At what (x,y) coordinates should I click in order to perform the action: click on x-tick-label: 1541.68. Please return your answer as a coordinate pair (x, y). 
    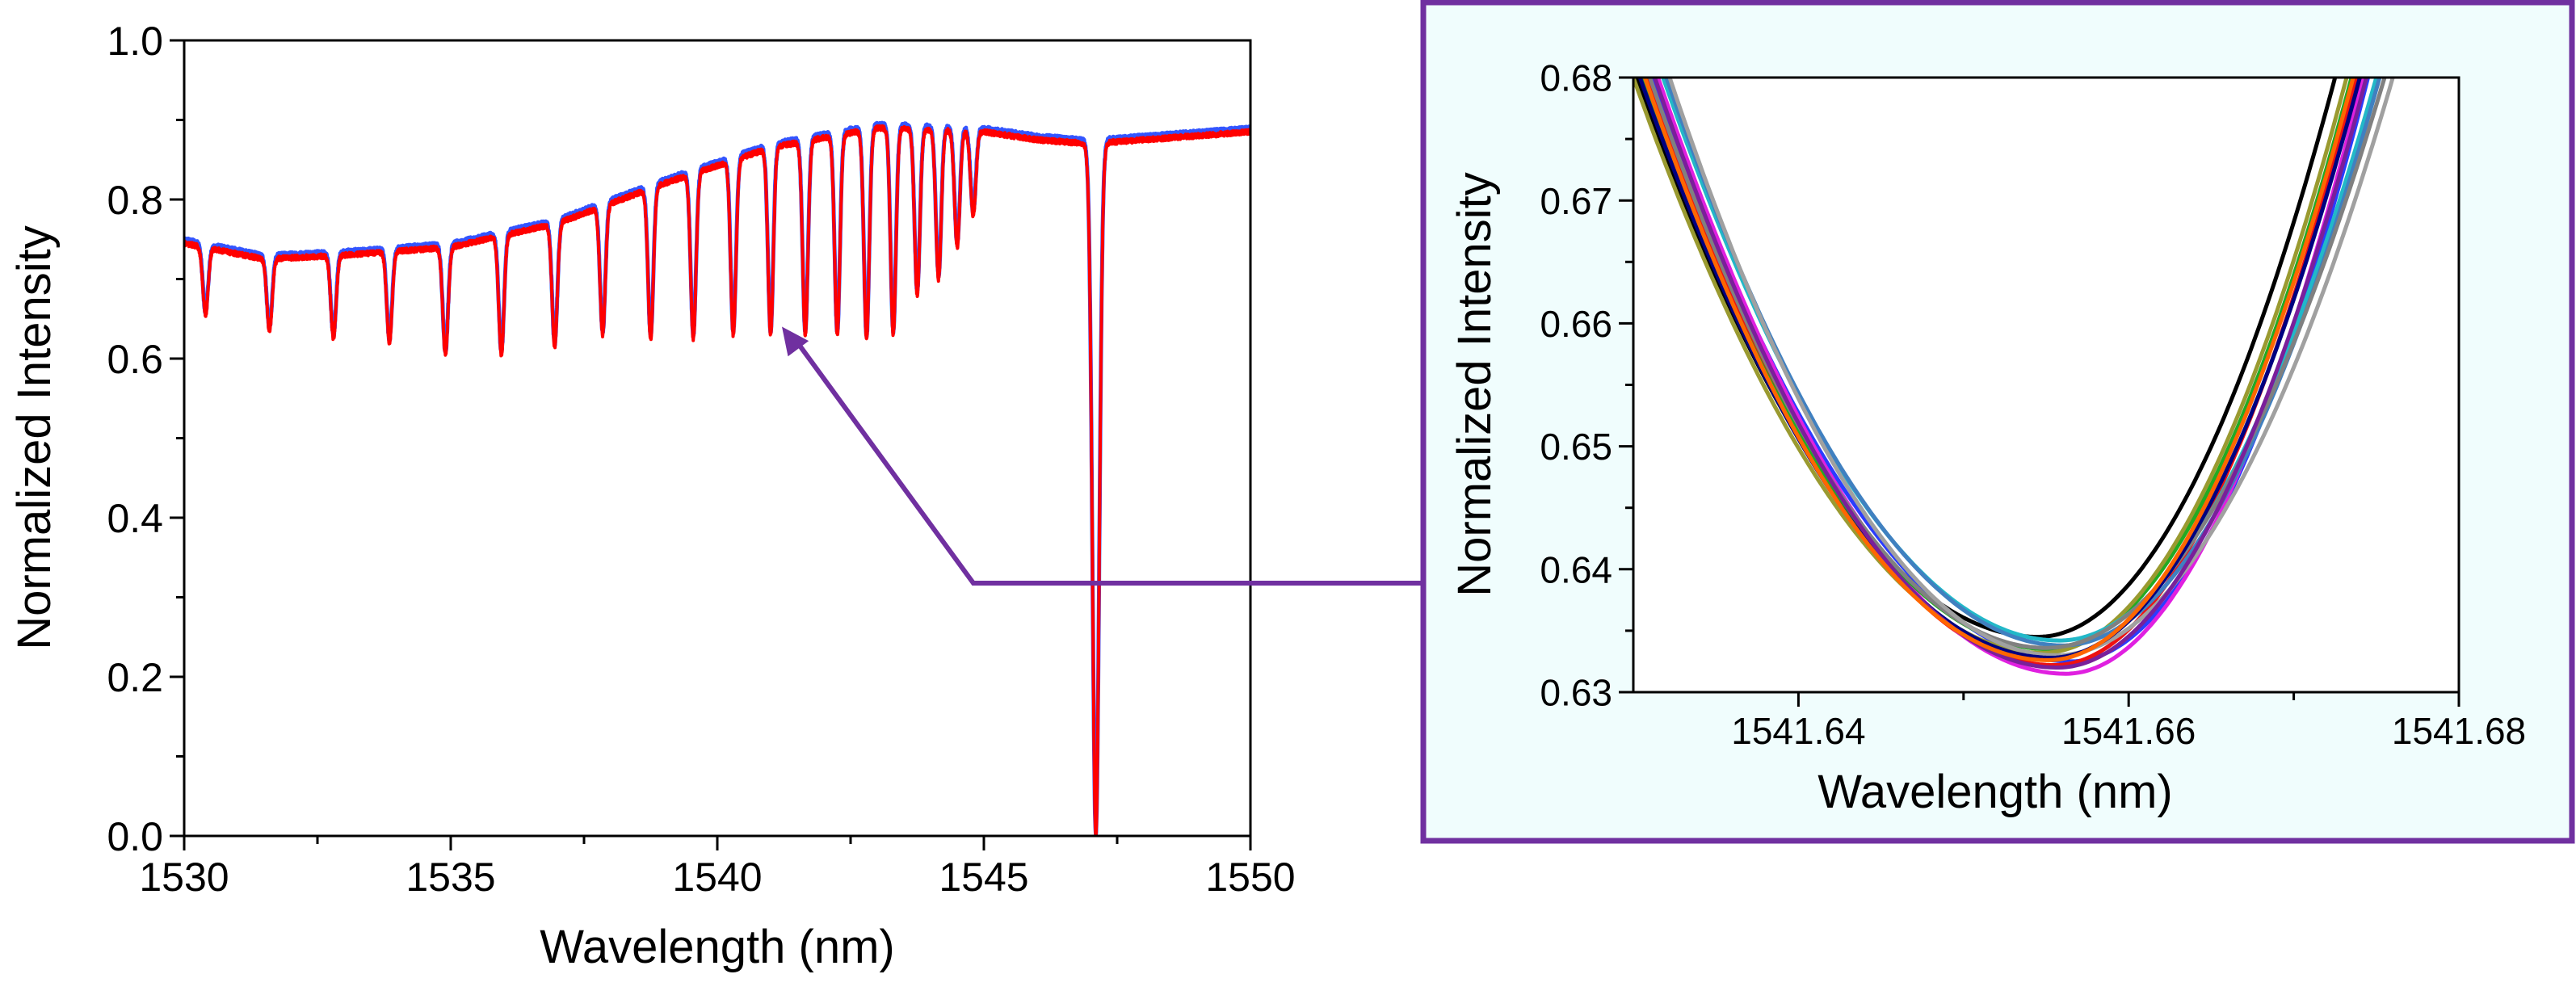
    Looking at the image, I should click on (2459, 731).